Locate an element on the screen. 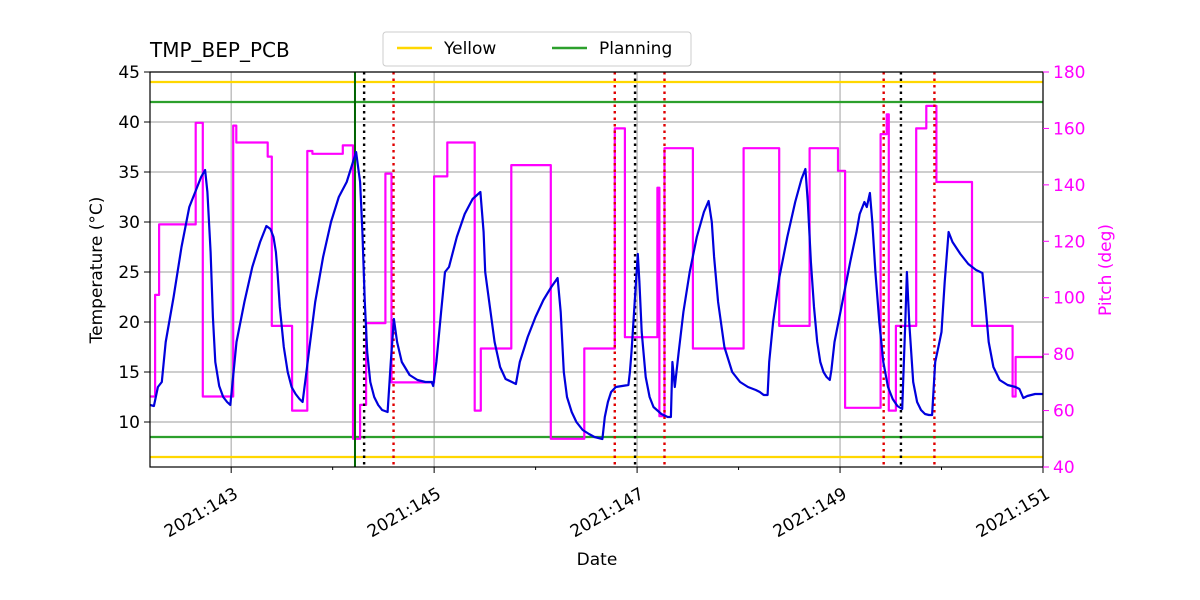  legend-label-planning: Planning is located at coordinates (635, 49).